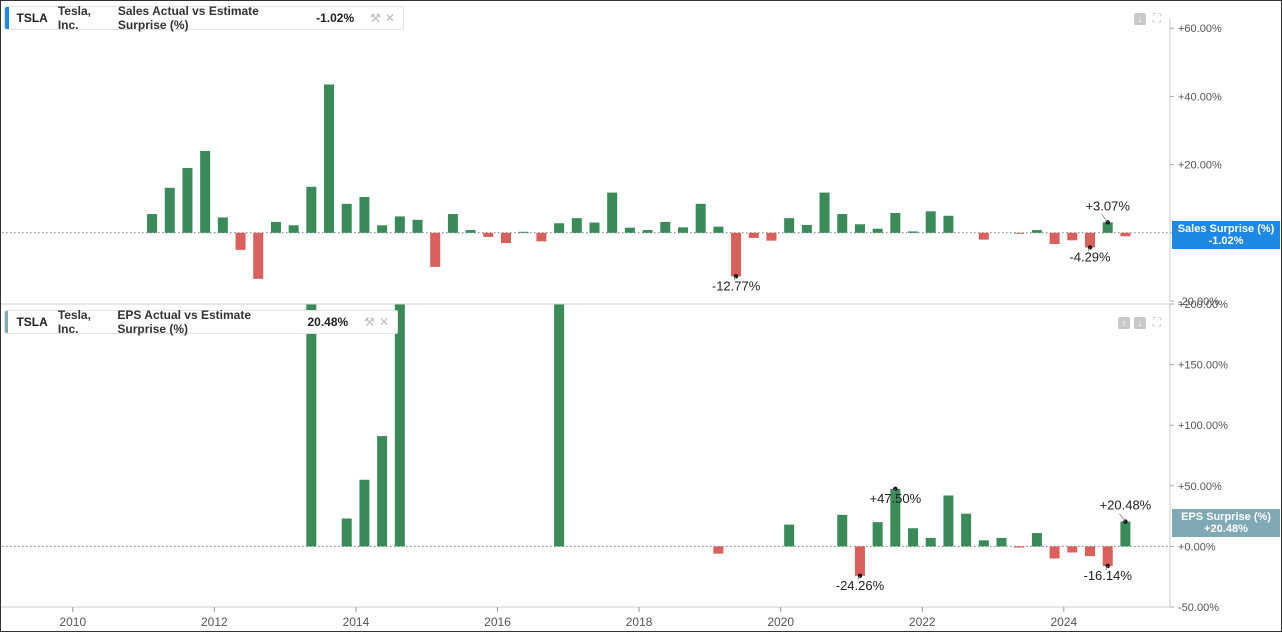 Image resolution: width=1282 pixels, height=632 pixels. What do you see at coordinates (1126, 505) in the screenshot?
I see `annotation-label: +20.48%` at bounding box center [1126, 505].